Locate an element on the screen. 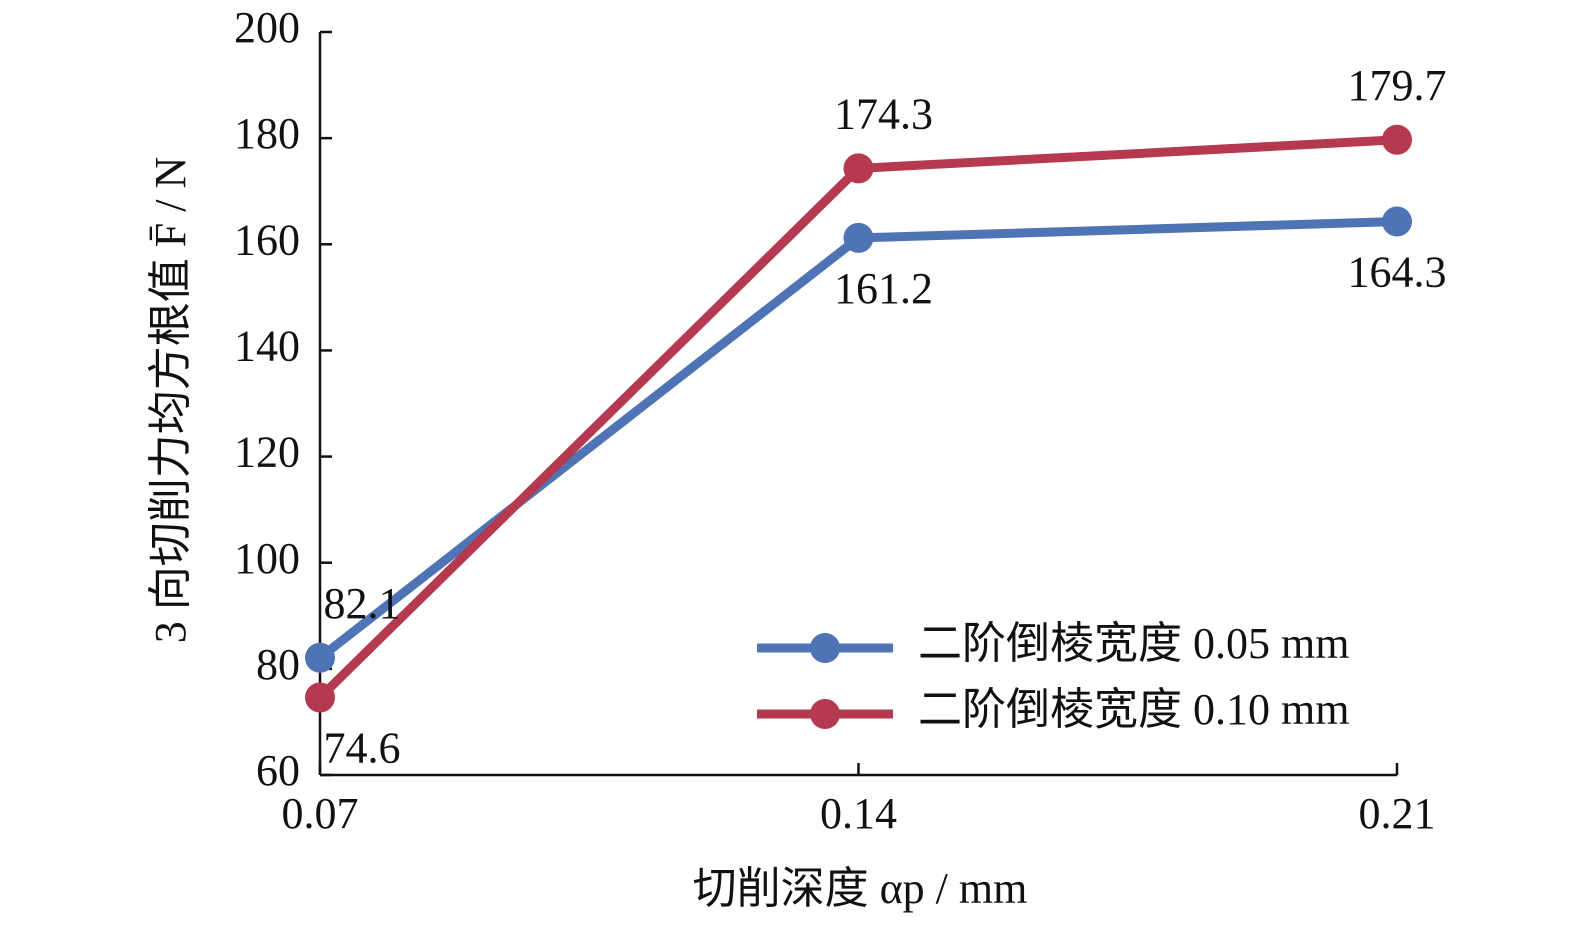  y-axis-title: 3 向切削力均方根值 F̄ / N is located at coordinates (170, 400).